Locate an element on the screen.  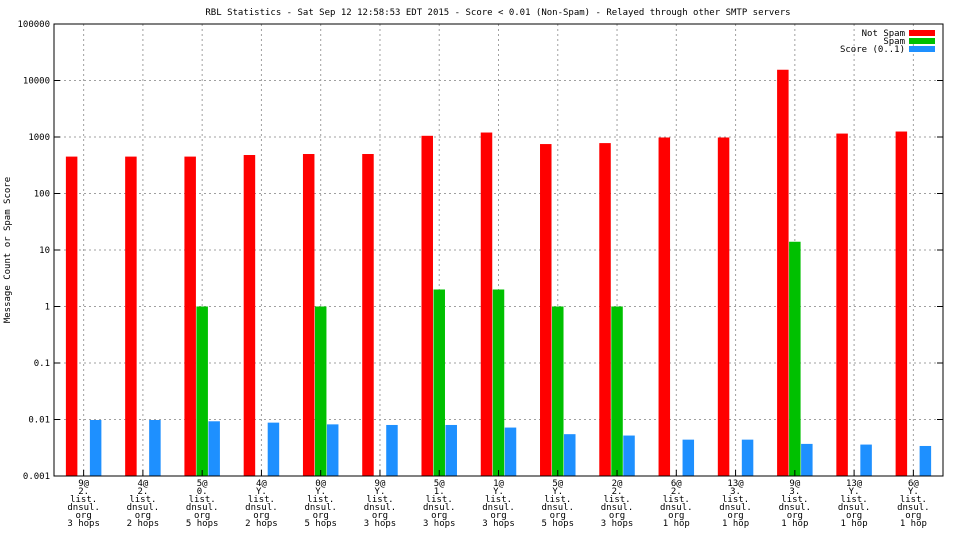
x-tick-label: 3. is located at coordinates (735, 492).